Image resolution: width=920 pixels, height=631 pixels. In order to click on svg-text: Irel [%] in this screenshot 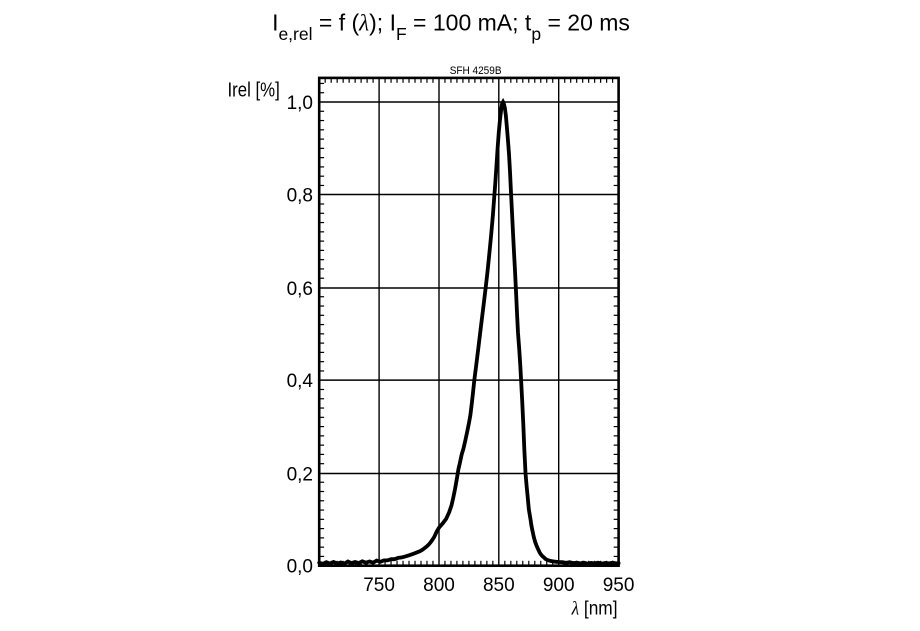, I will do `click(254, 89)`.